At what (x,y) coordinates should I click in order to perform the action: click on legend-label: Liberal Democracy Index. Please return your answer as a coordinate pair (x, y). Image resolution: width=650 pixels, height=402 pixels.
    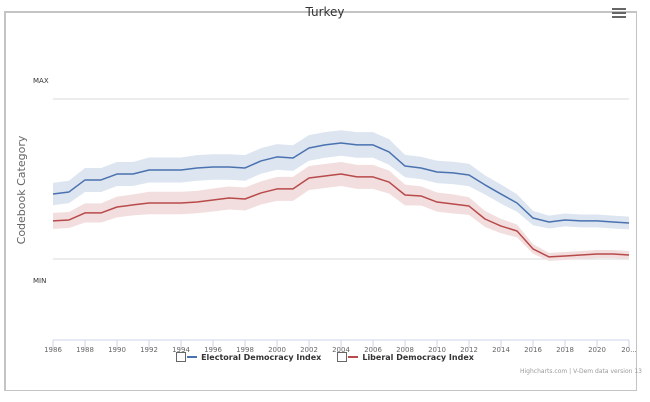
    Looking at the image, I should click on (418, 357).